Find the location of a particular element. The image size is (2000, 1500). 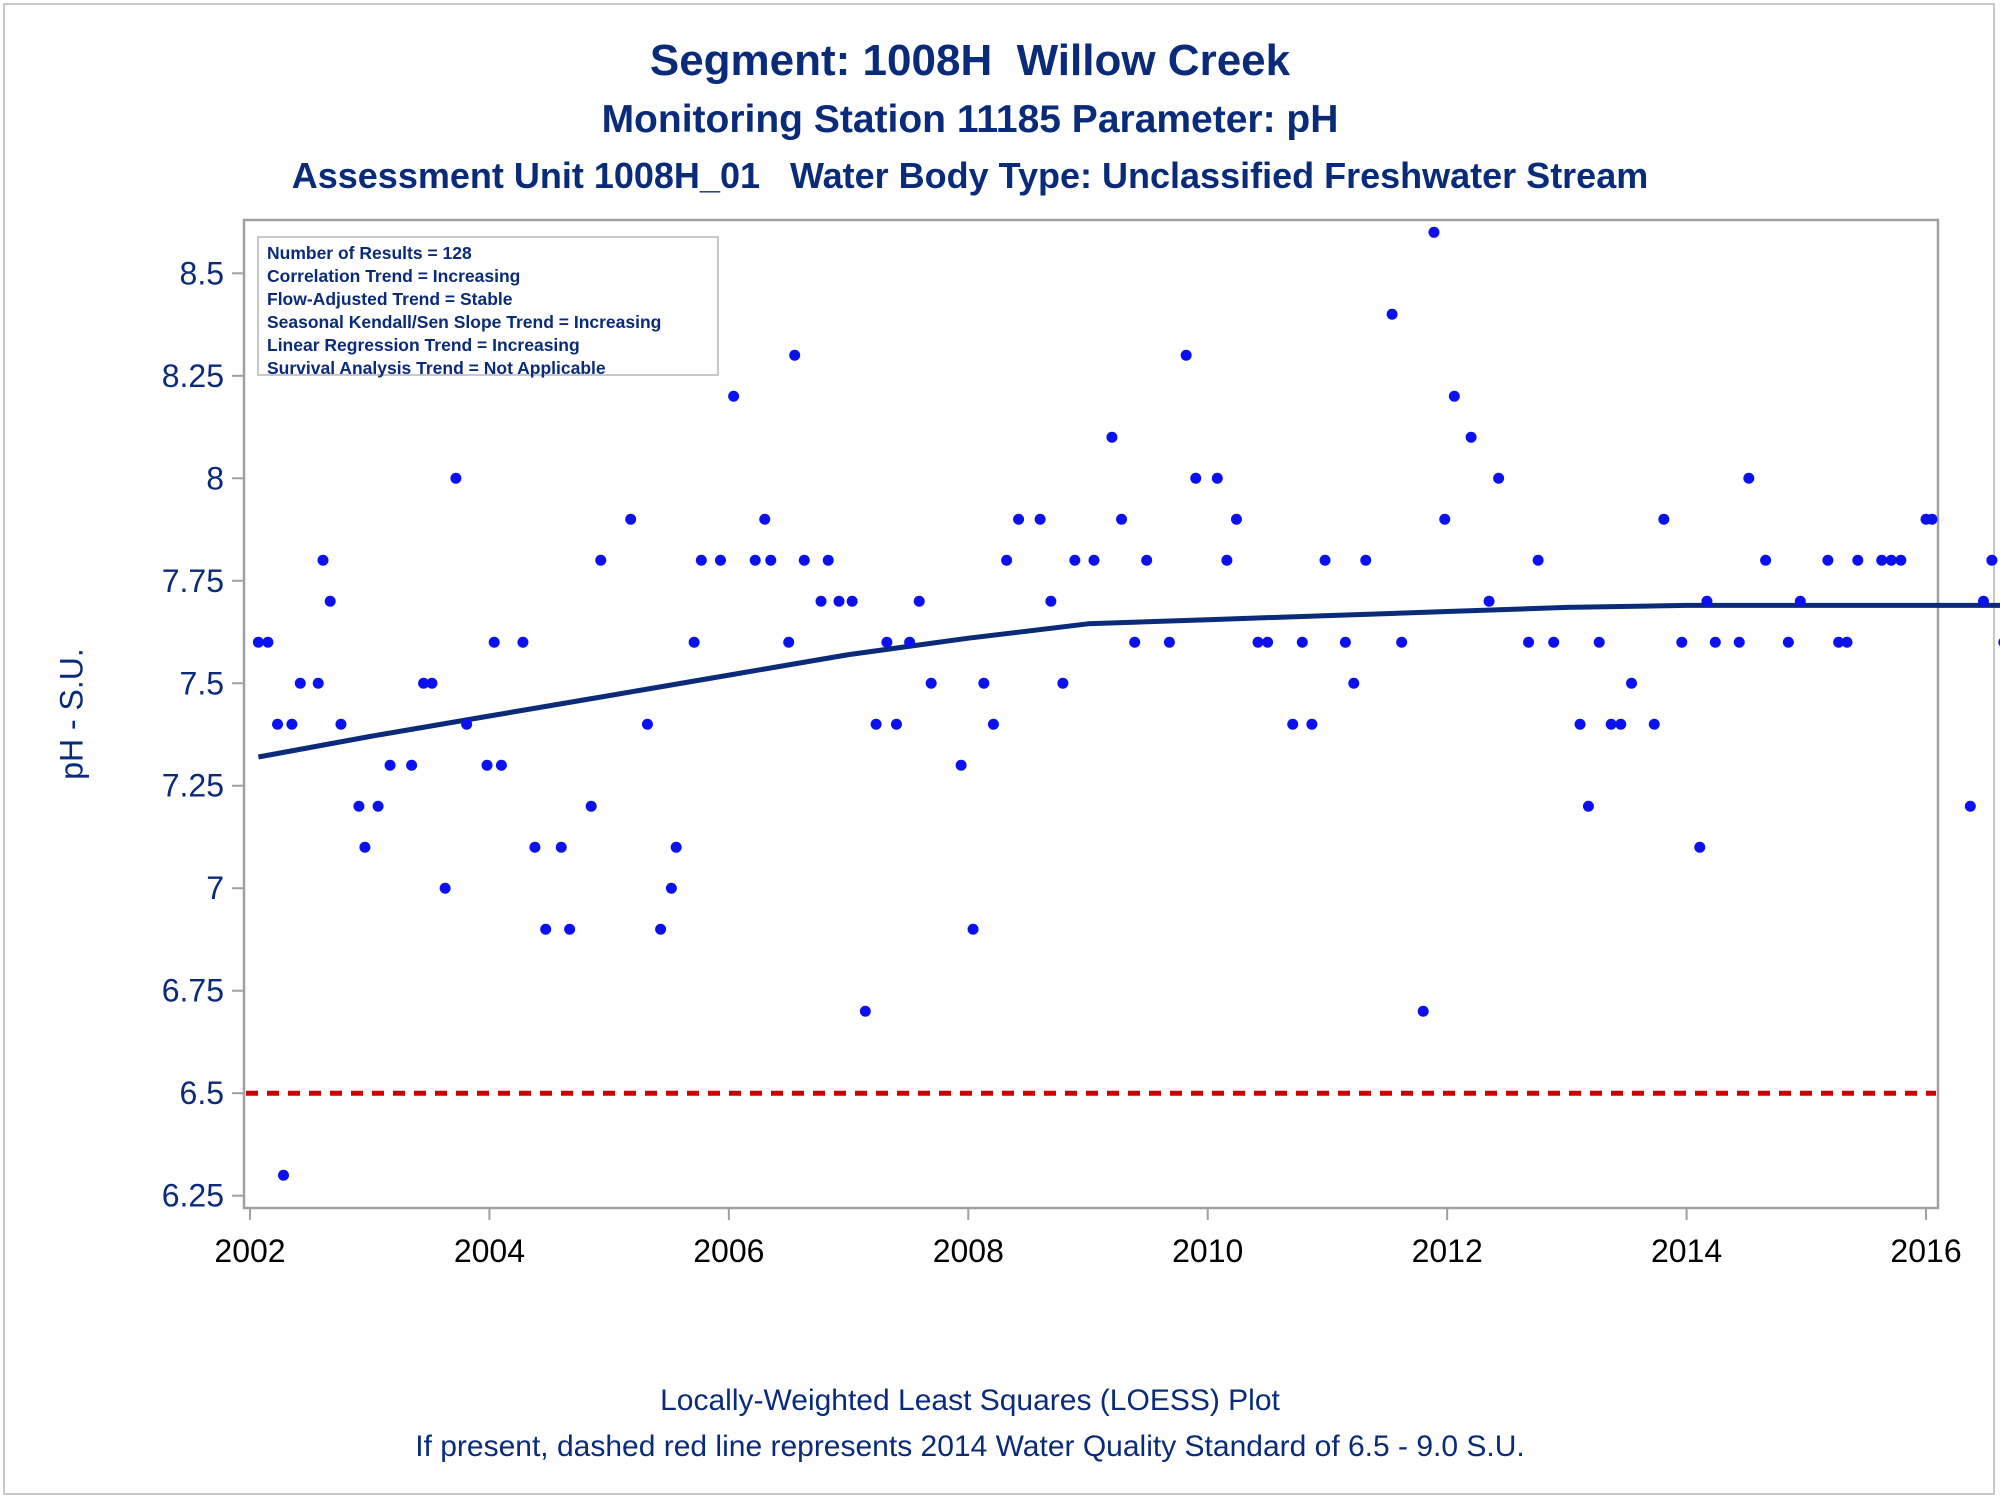

y-tick-label: 6.25 is located at coordinates (193, 1196).